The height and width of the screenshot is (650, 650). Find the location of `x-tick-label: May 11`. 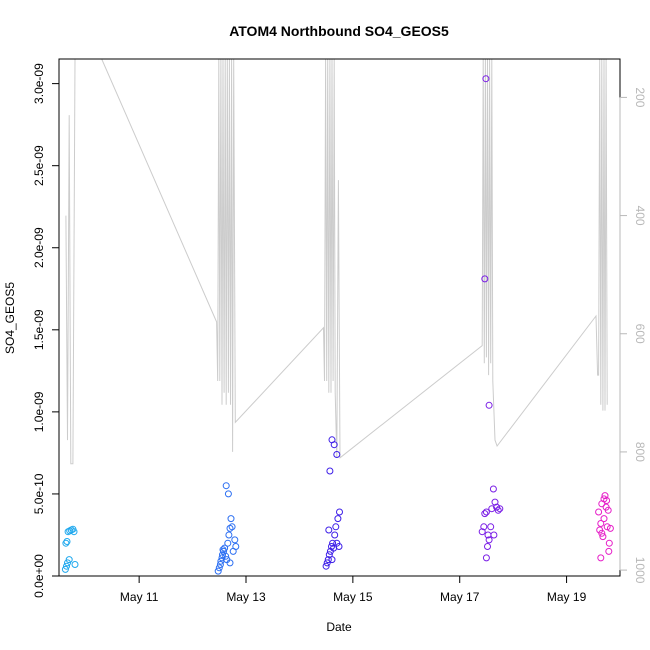

x-tick-label: May 11 is located at coordinates (139, 597).